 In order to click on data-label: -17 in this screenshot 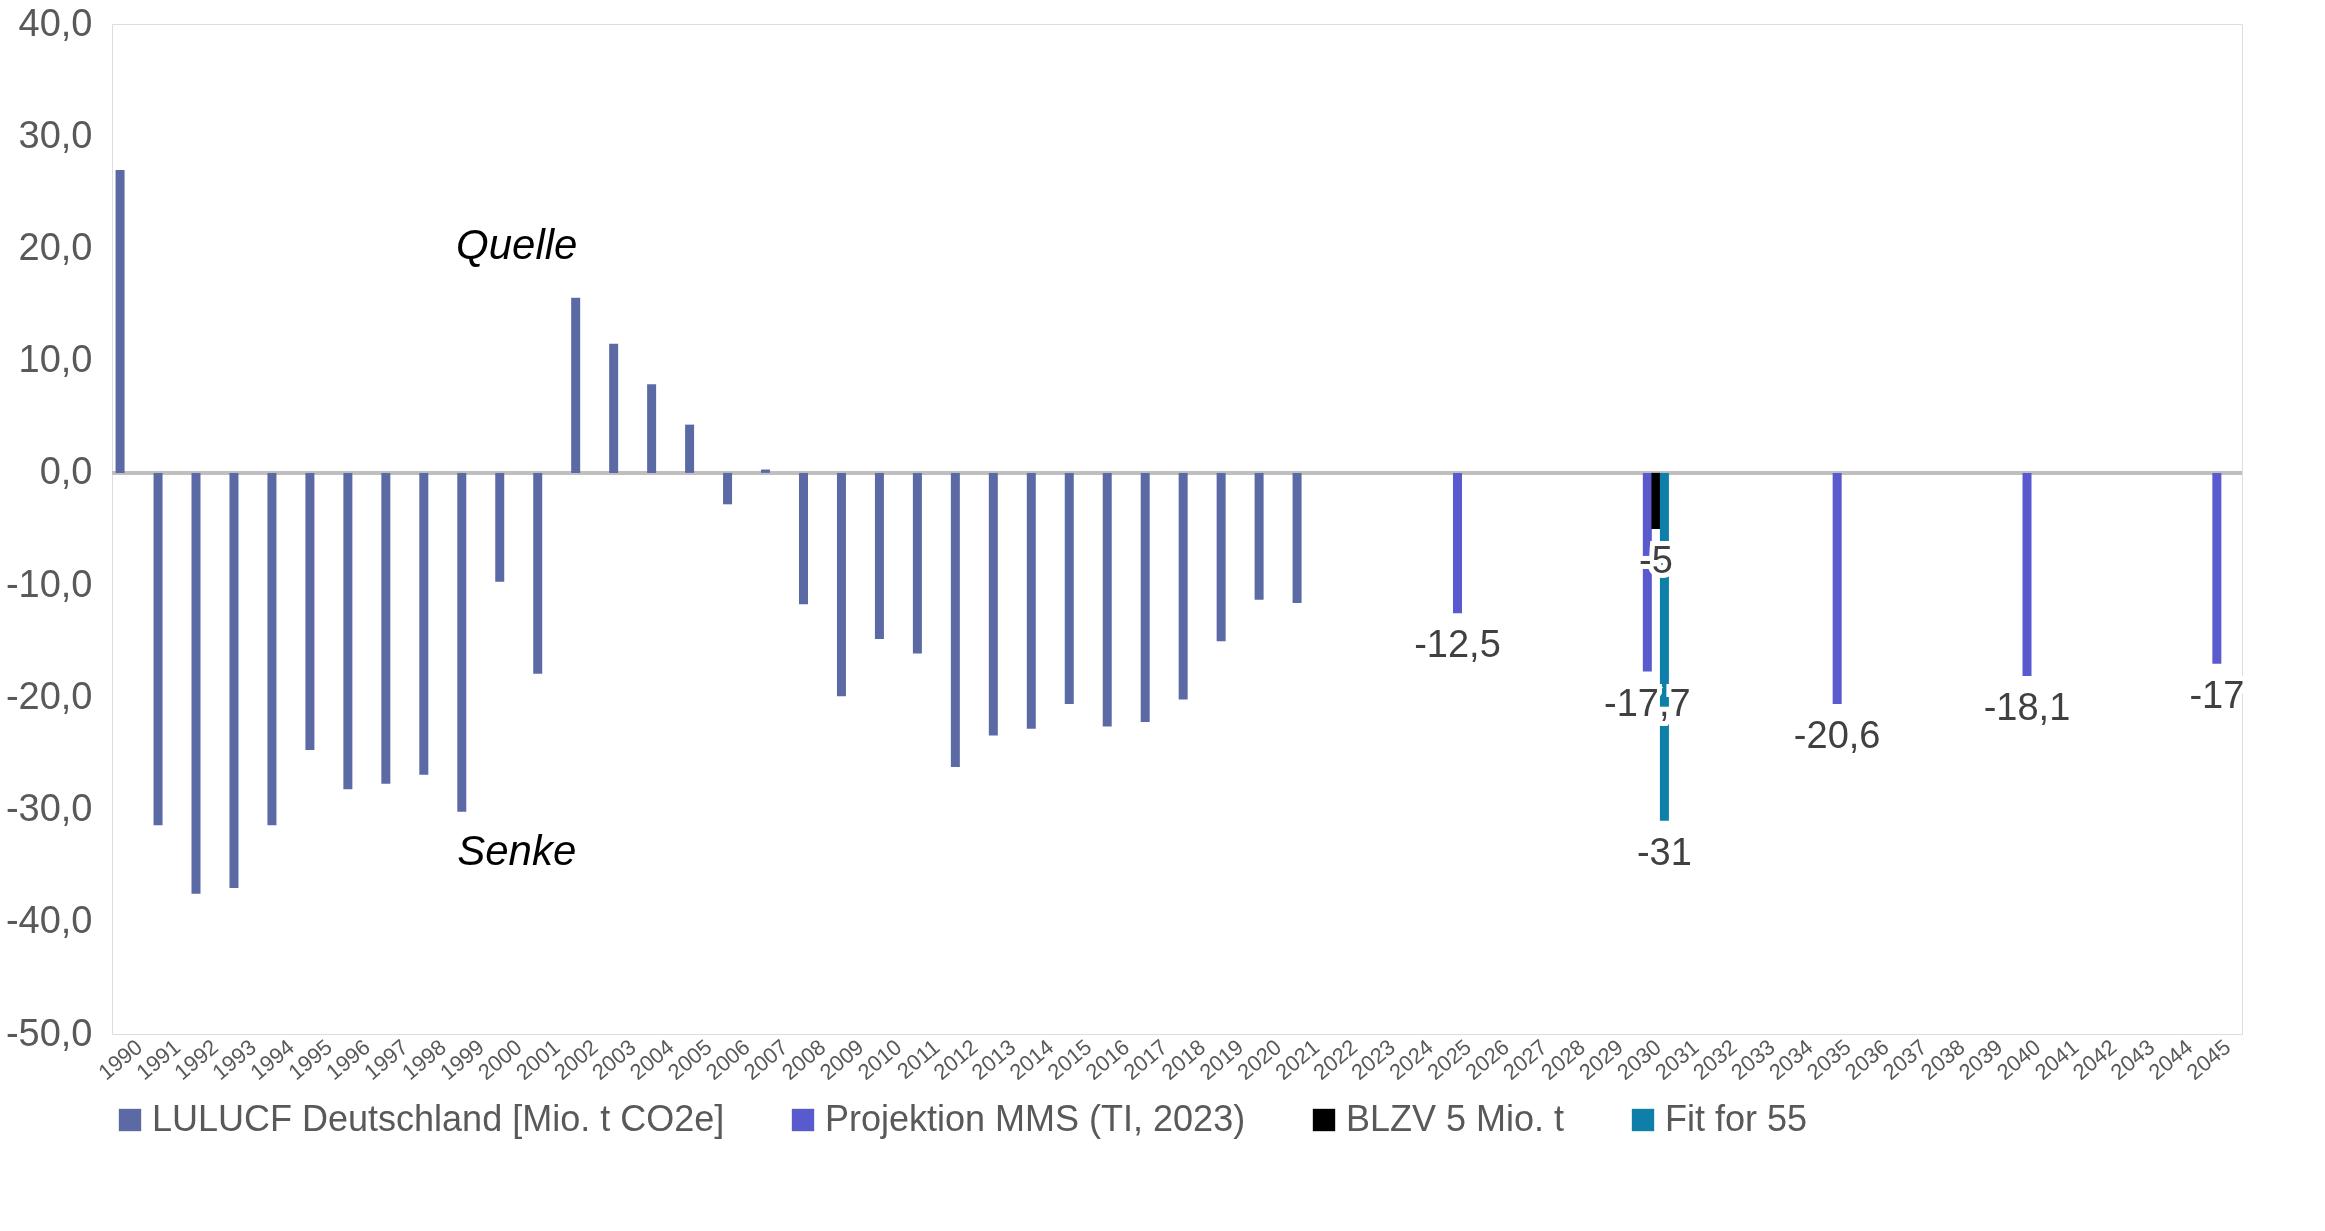, I will do `click(2217, 694)`.